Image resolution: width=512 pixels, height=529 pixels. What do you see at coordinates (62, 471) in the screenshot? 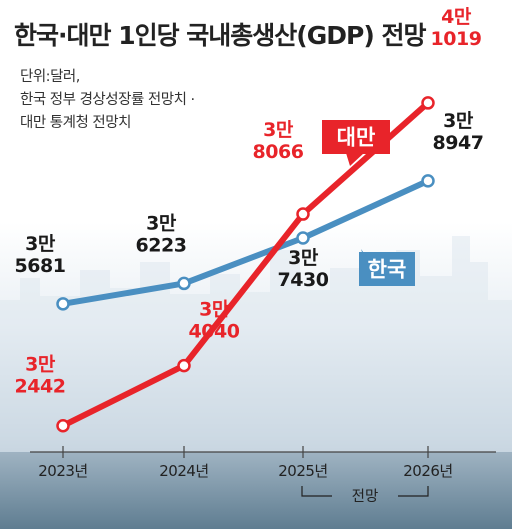
I see `x-tick-label: 2023년` at bounding box center [62, 471].